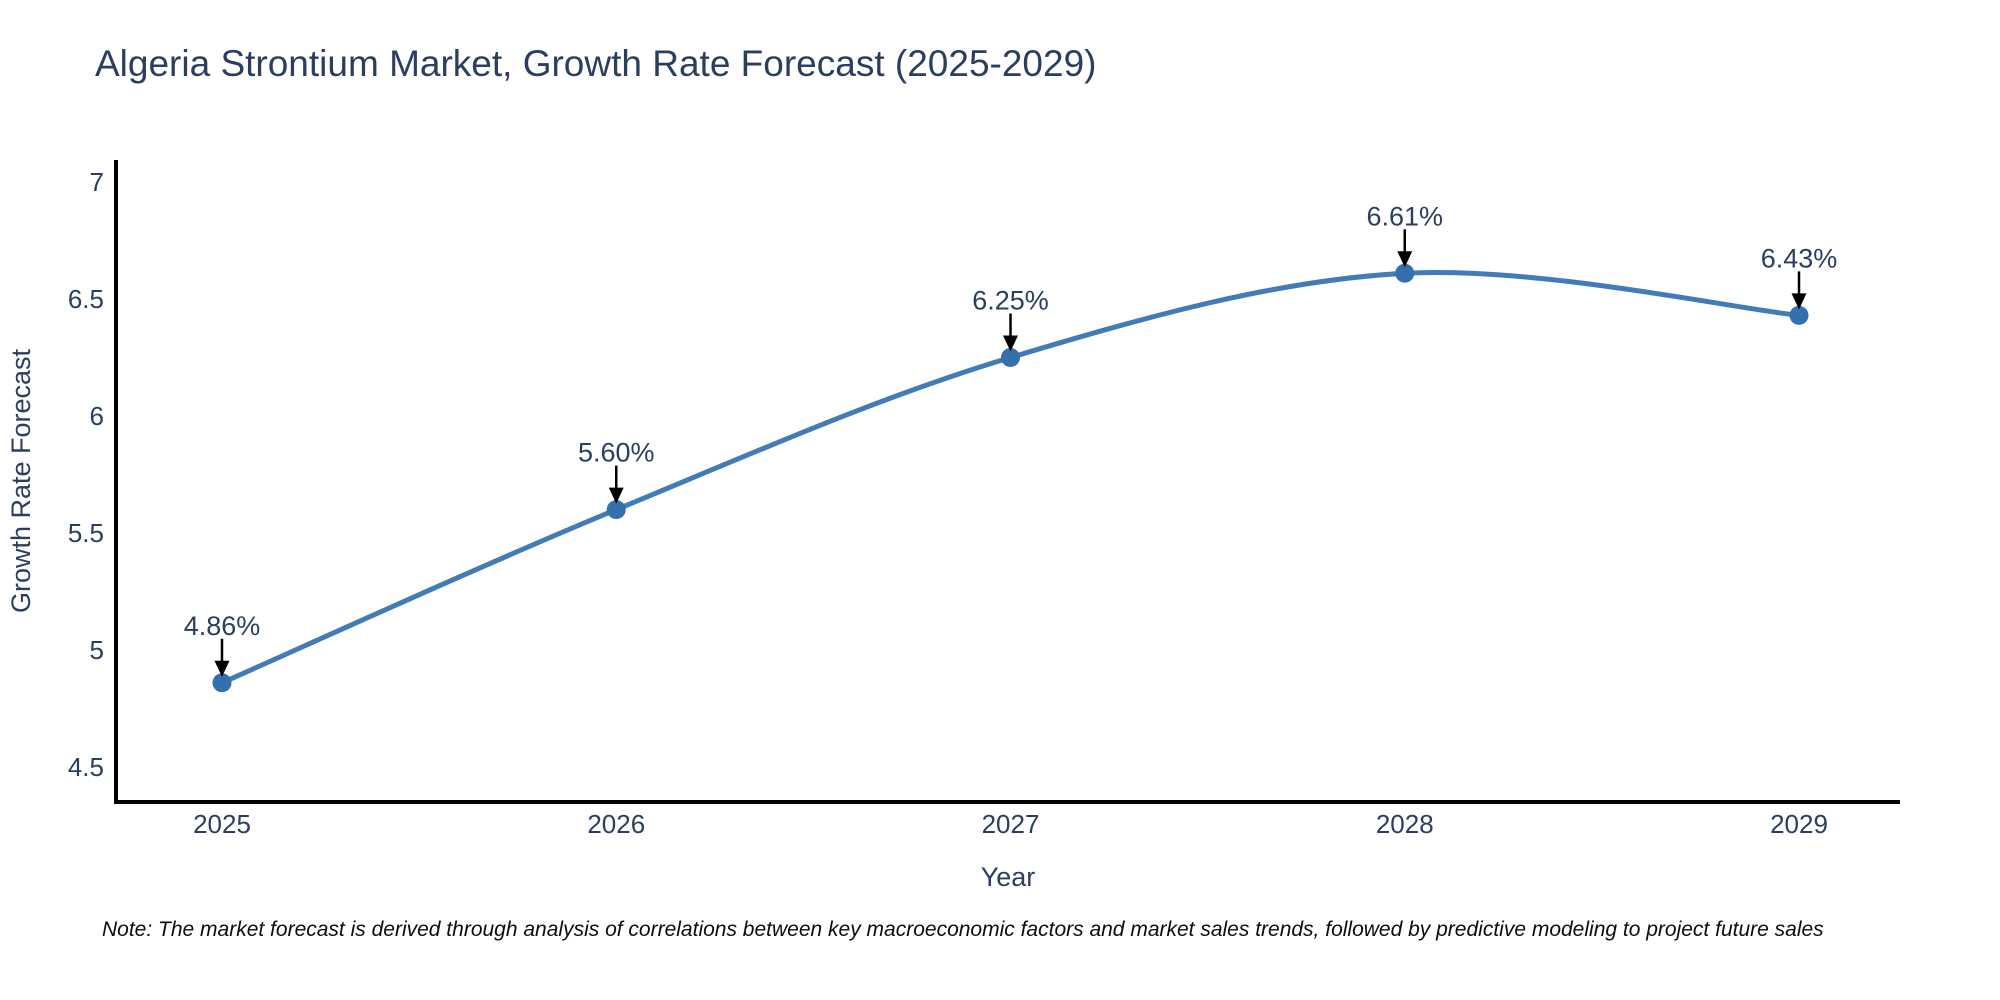  I want to click on y-axis-tick-label: 6.5, so click(86, 299).